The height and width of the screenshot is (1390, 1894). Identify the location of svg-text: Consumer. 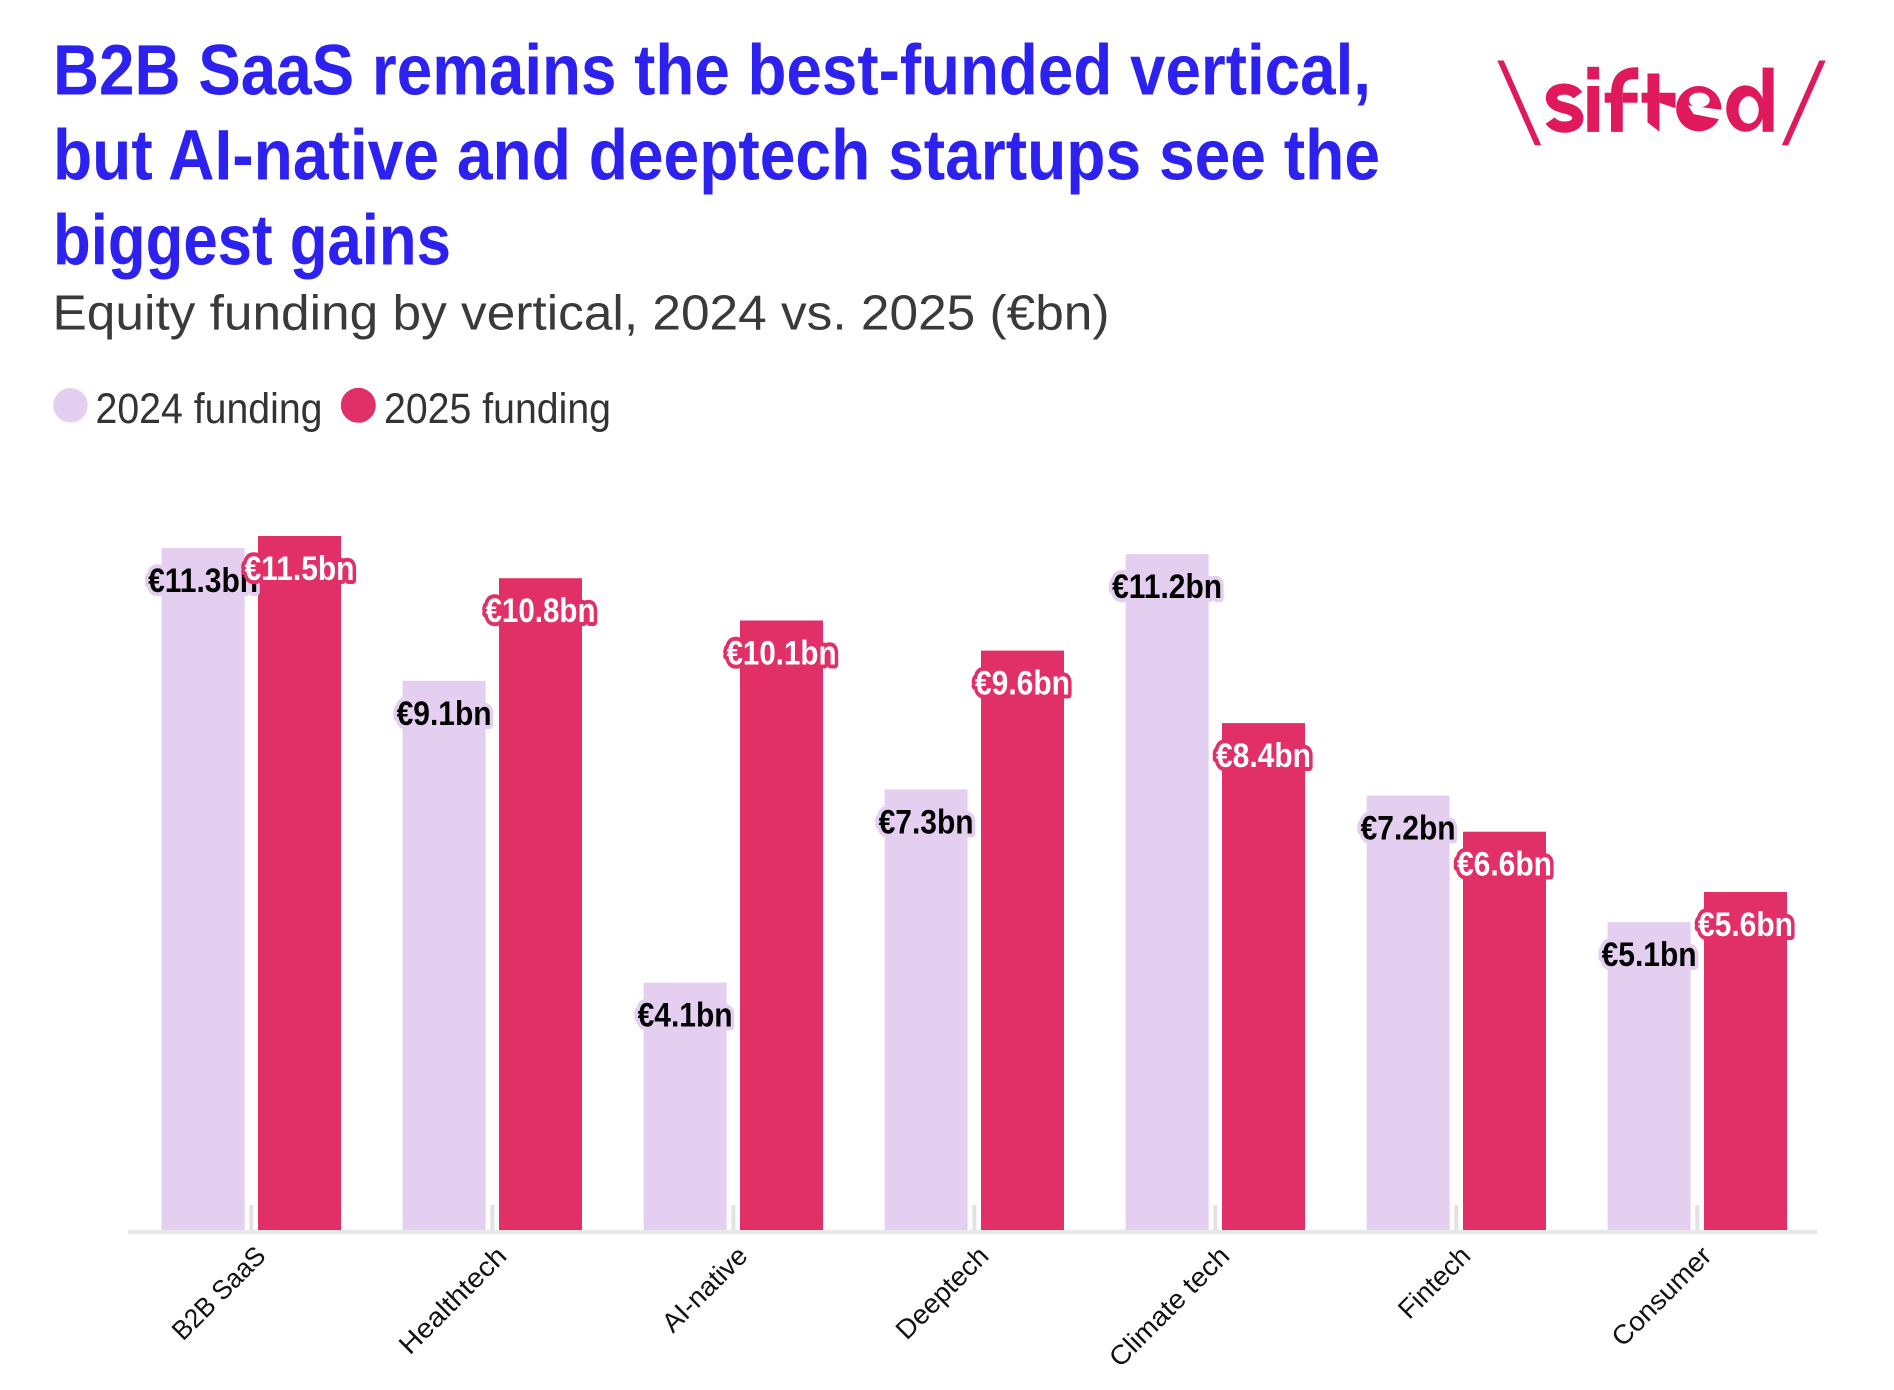
(1662, 1297).